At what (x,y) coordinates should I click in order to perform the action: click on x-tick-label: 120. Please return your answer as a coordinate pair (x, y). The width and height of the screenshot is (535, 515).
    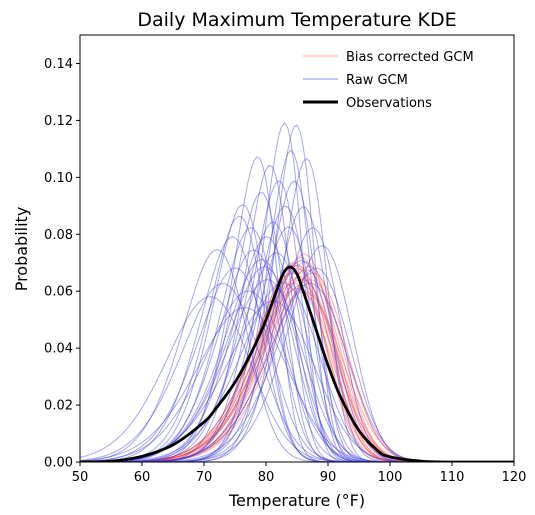
    Looking at the image, I should click on (514, 477).